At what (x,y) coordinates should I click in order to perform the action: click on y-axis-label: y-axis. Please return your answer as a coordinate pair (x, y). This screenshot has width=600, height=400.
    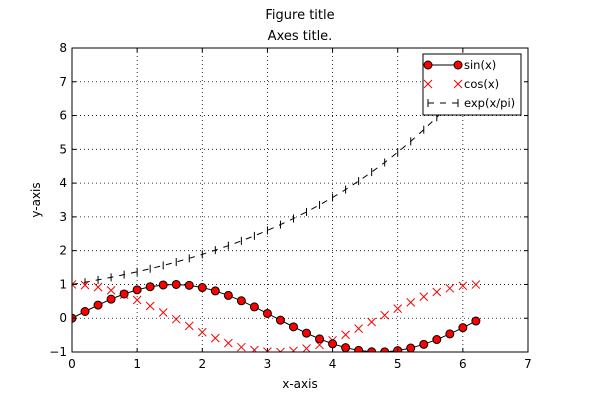
    Looking at the image, I should click on (36, 199).